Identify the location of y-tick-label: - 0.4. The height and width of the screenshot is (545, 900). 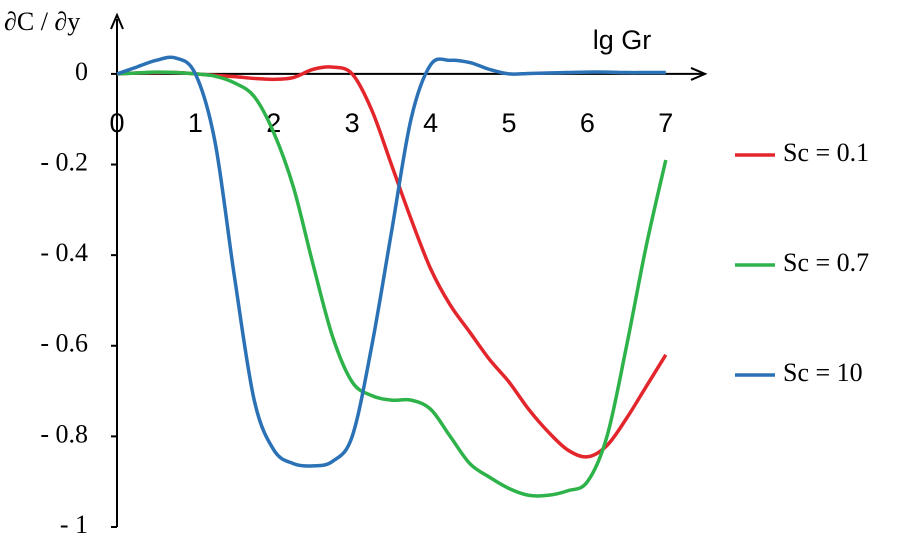
(64, 252).